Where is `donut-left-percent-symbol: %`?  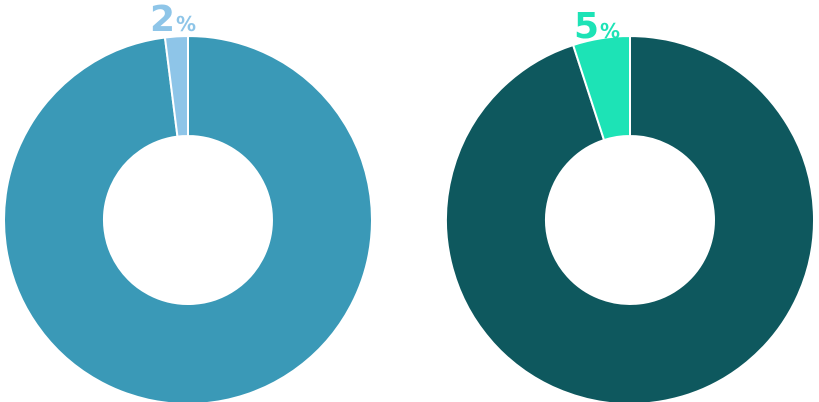
donut-left-percent-symbol: % is located at coordinates (186, 24).